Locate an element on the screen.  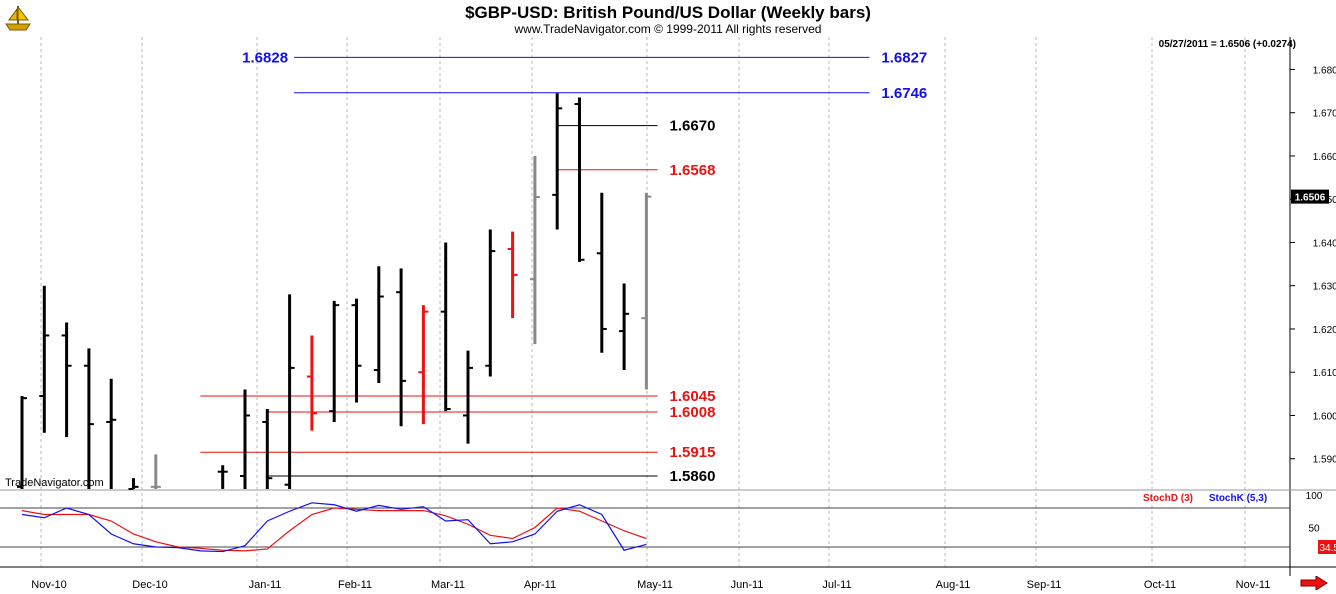
stoch-legend-entry: StochK (5,3) is located at coordinates (1238, 498).